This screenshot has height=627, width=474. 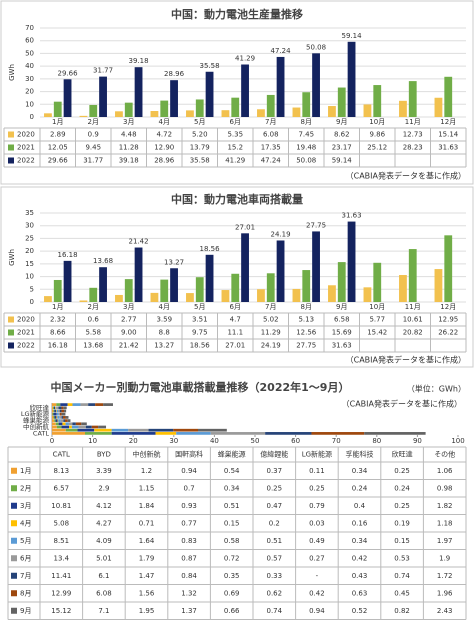 What do you see at coordinates (275, 611) in the screenshot?
I see `table-cell: 0.74` at bounding box center [275, 611].